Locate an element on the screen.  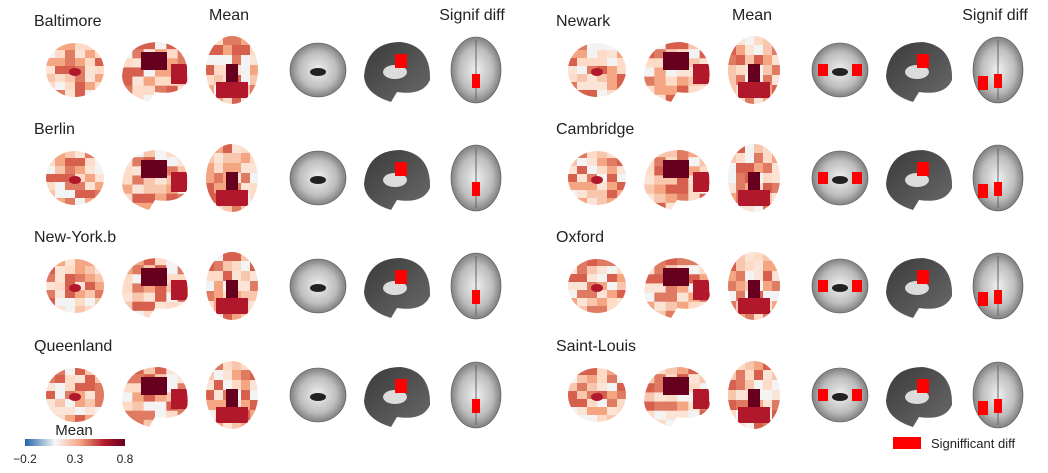
panel-saint-louis: Saint-Louis is located at coordinates (790, 383).